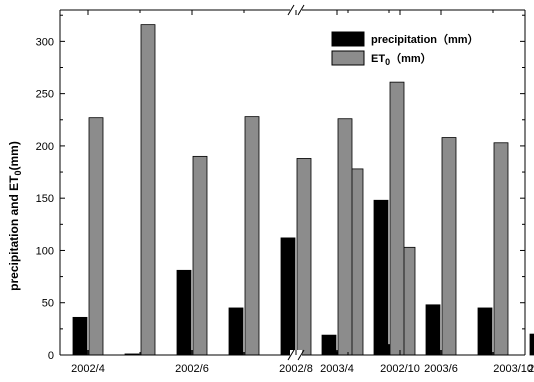 The image size is (534, 382). Describe the element at coordinates (88, 369) in the screenshot. I see `x-tick-label: 2002/4` at that location.